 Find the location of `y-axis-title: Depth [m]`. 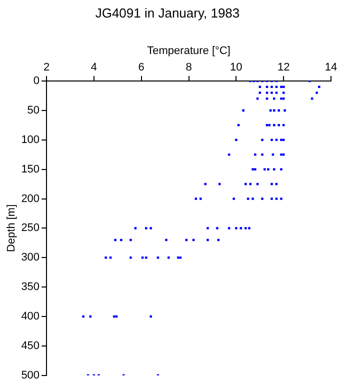

y-axis-title: Depth [m] is located at coordinates (12, 228).